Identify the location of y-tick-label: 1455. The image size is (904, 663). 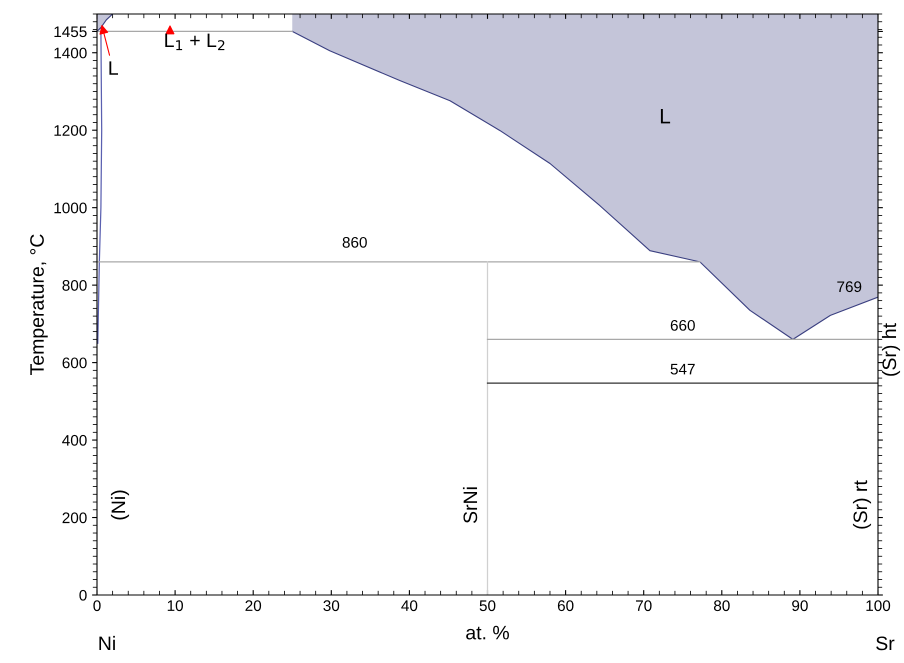
(70, 32).